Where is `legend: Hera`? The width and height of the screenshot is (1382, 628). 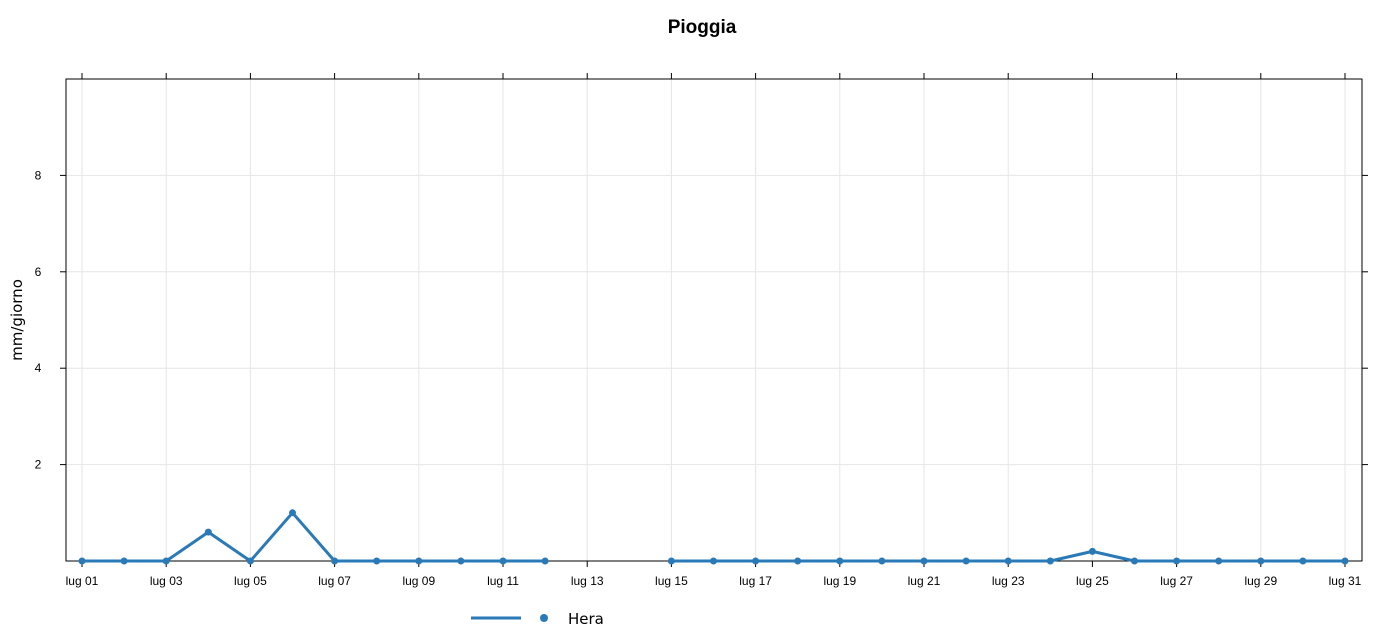 legend: Hera is located at coordinates (537, 619).